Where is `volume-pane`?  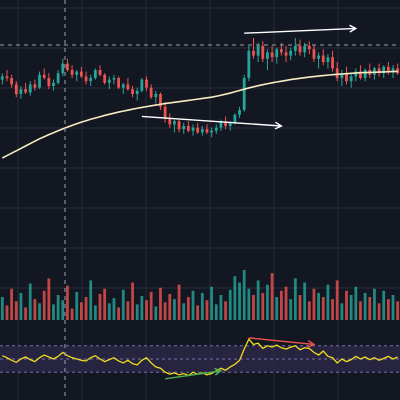
volume-pane is located at coordinates (200, 295).